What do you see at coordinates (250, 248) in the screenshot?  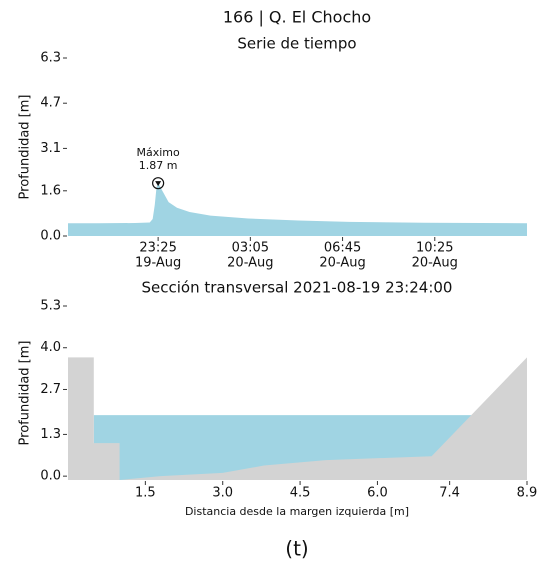 I see `x-tick-label: 03:05` at bounding box center [250, 248].